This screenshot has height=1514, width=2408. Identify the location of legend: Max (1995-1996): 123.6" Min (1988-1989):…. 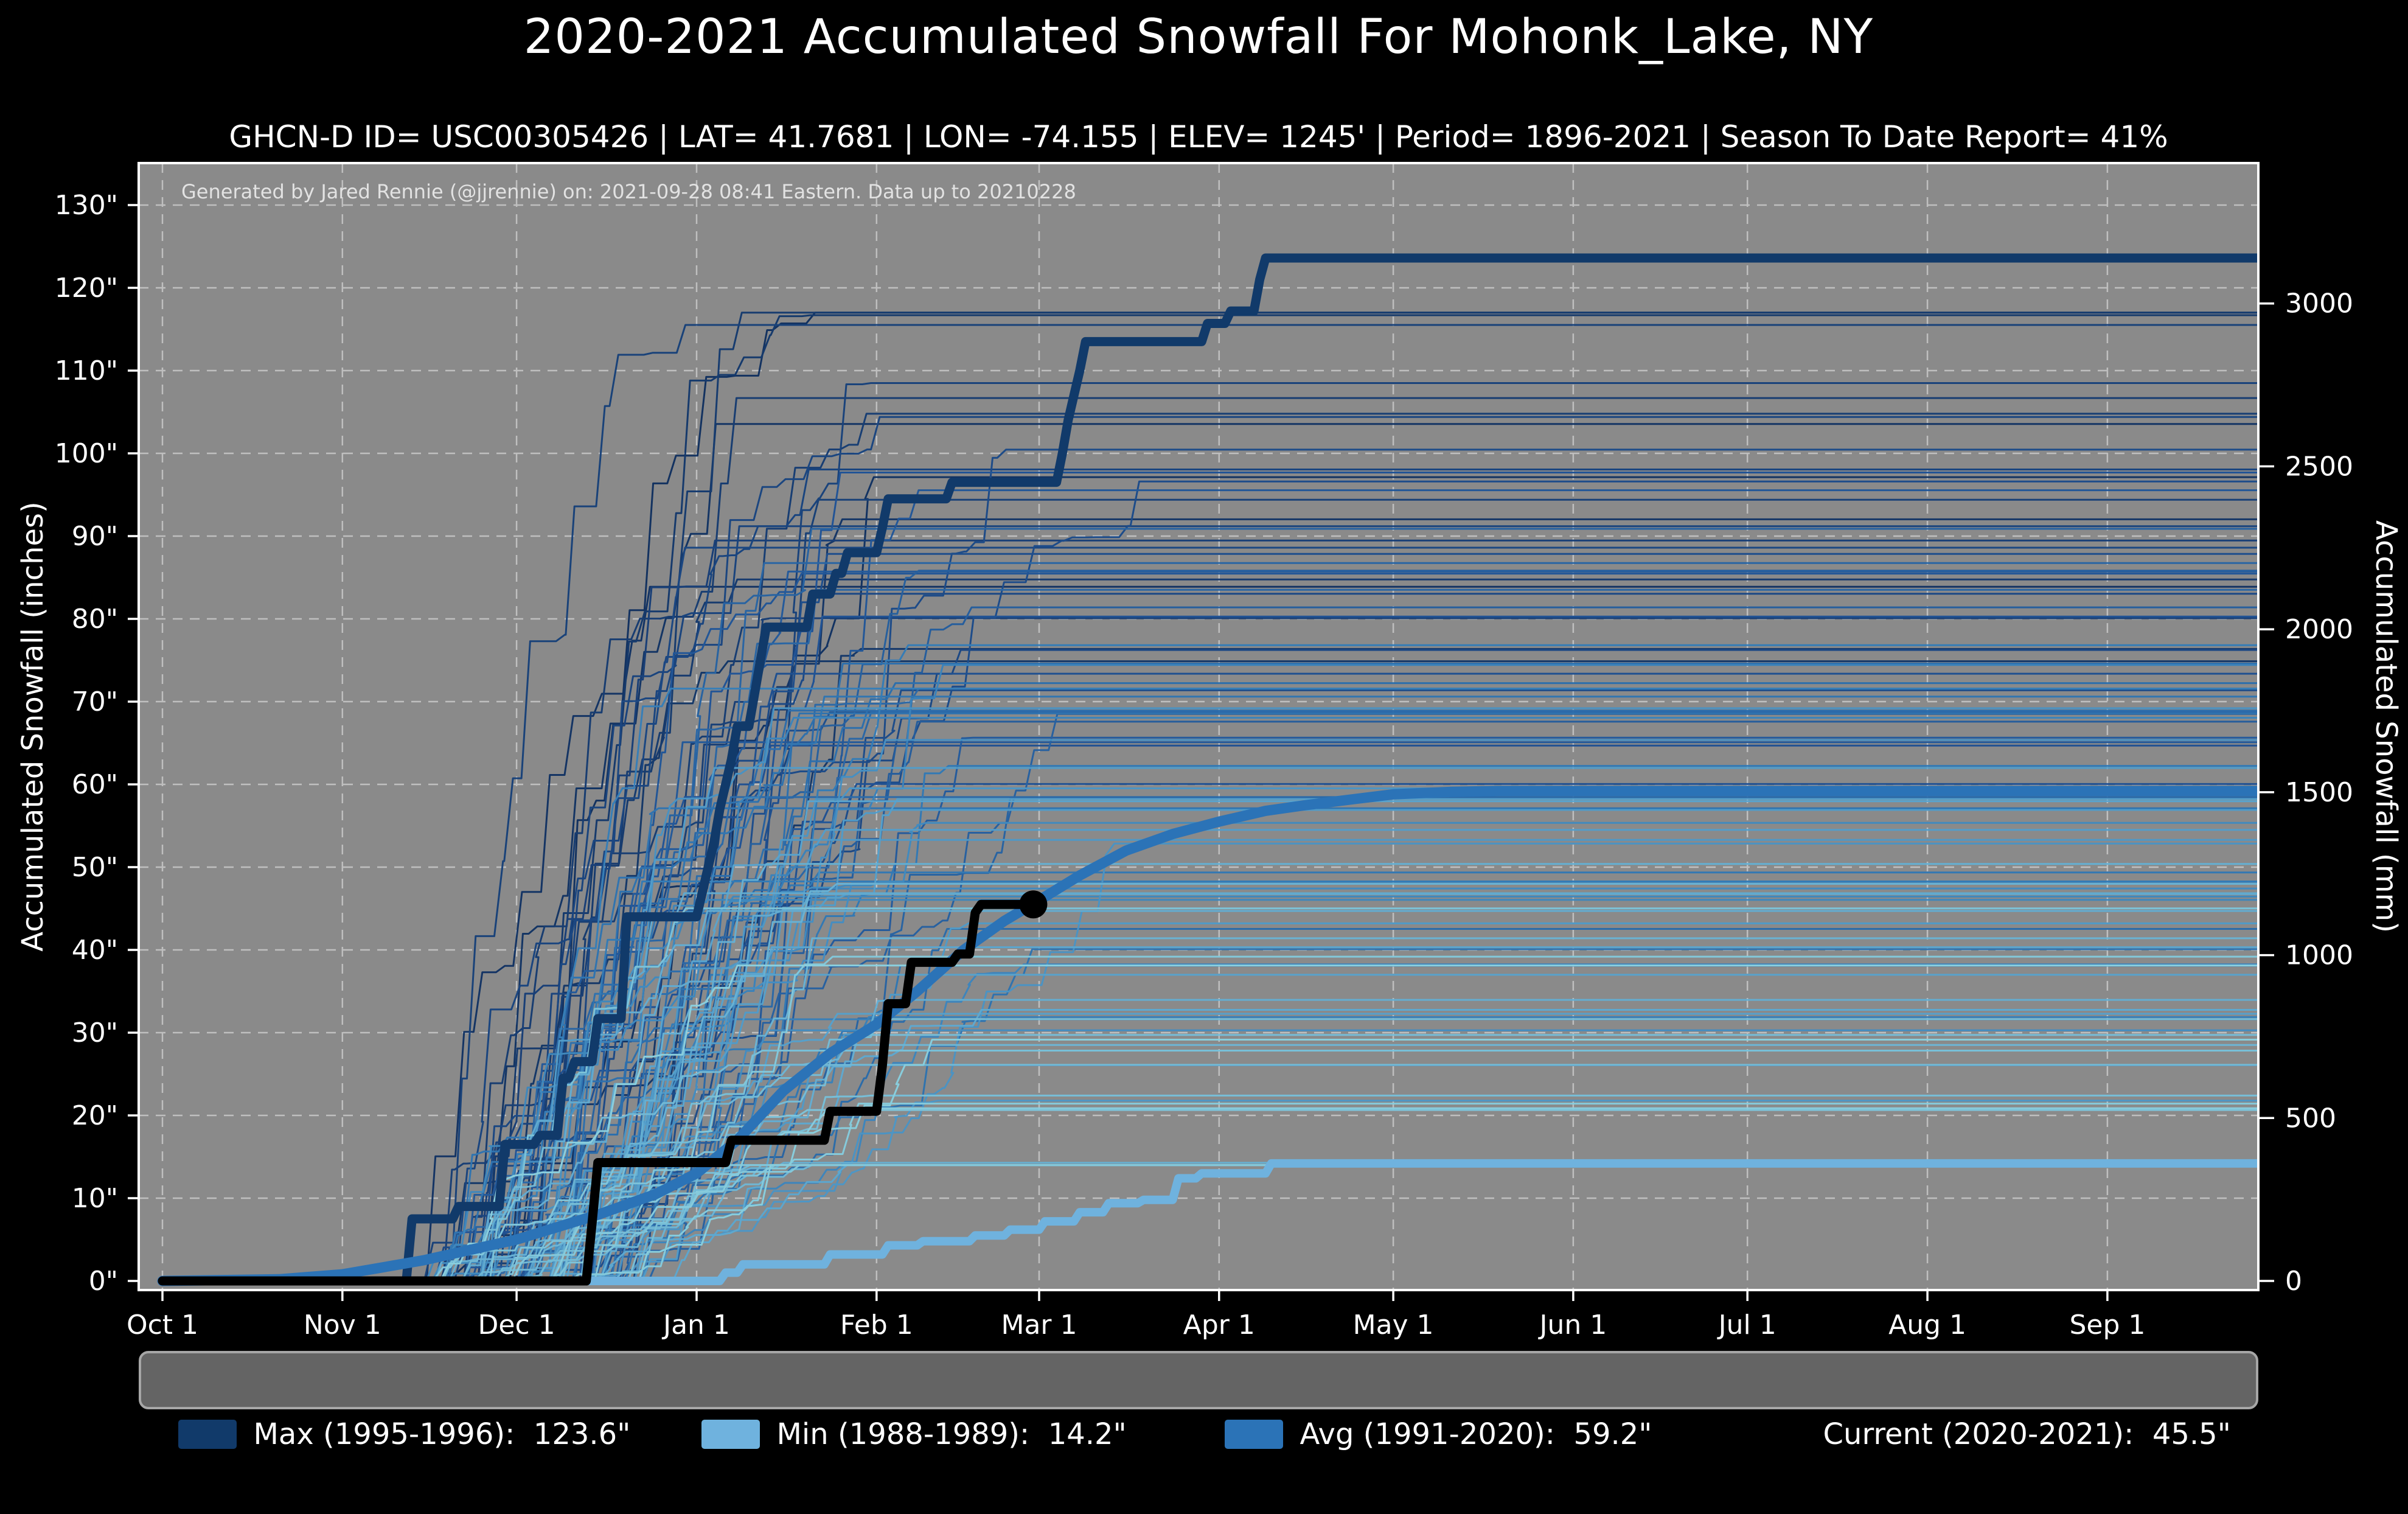
(1198, 1400).